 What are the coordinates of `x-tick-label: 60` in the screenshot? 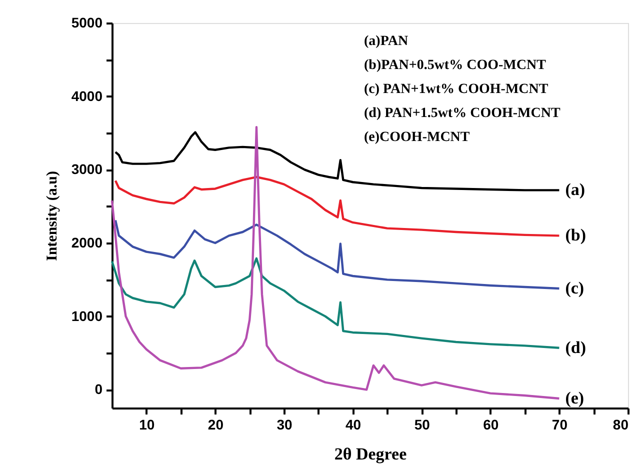 It's located at (491, 424).